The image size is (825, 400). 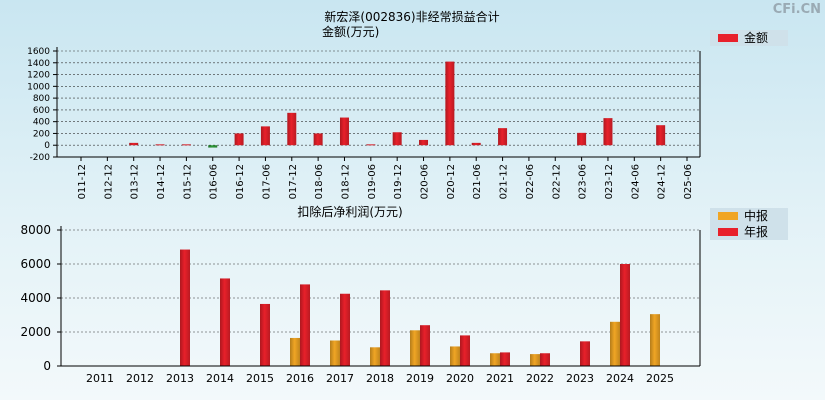 I want to click on y-tick-label: -200, so click(x=40, y=158).